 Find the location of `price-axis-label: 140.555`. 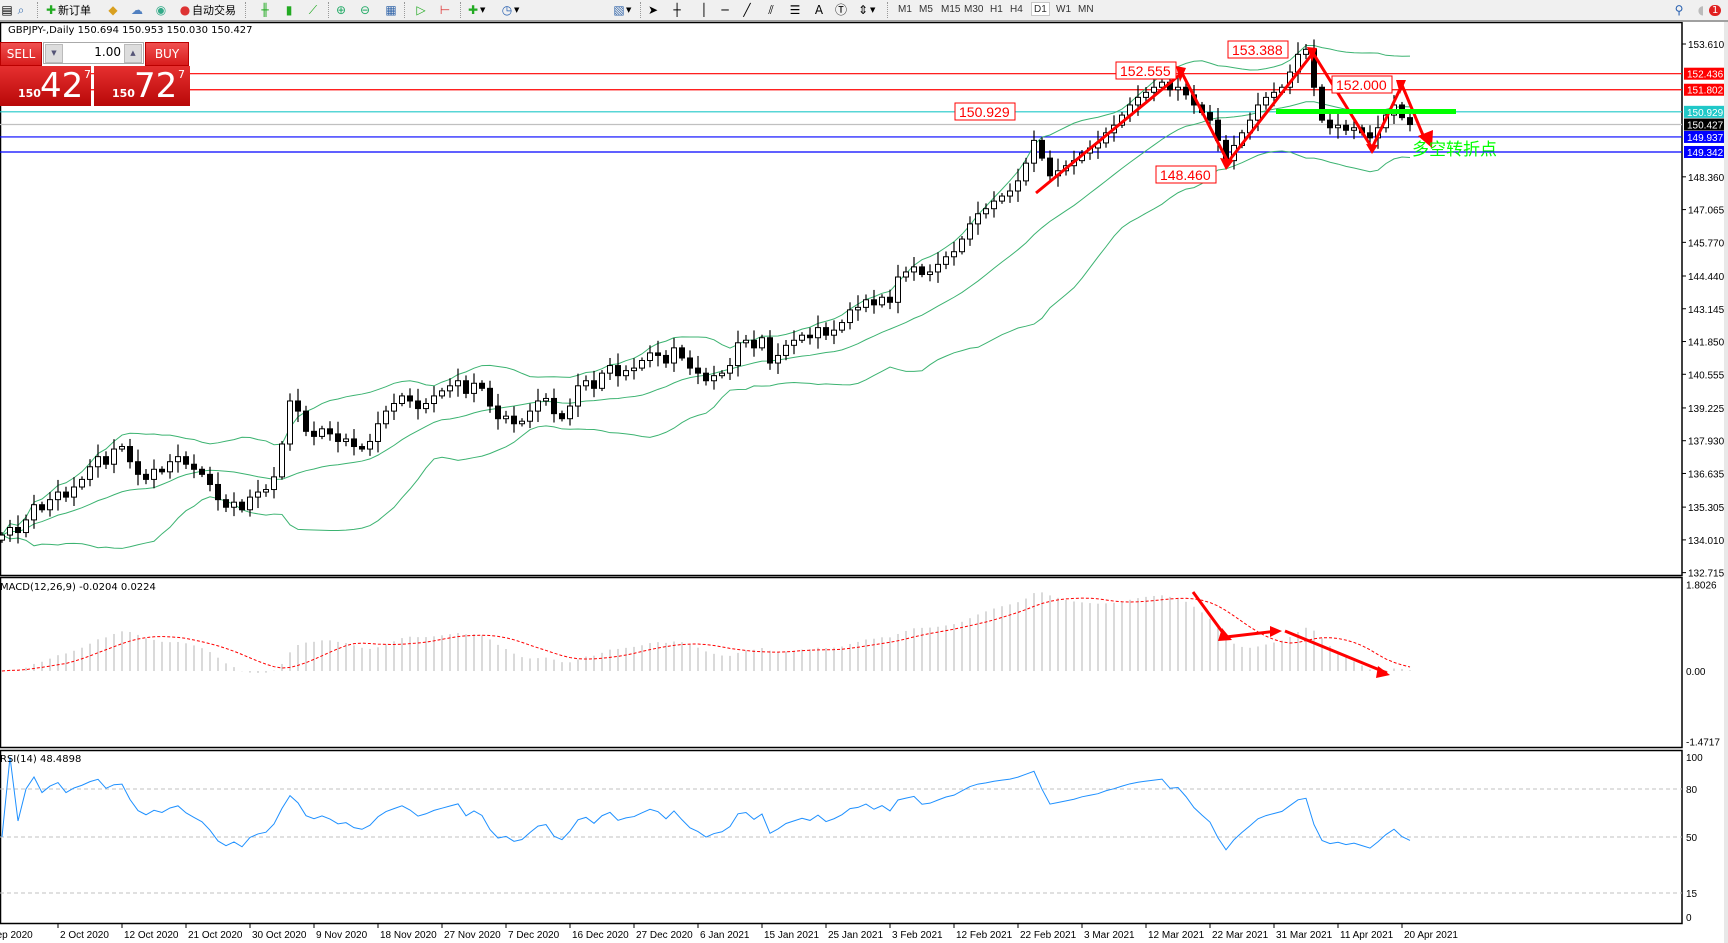

price-axis-label: 140.555 is located at coordinates (1706, 375).